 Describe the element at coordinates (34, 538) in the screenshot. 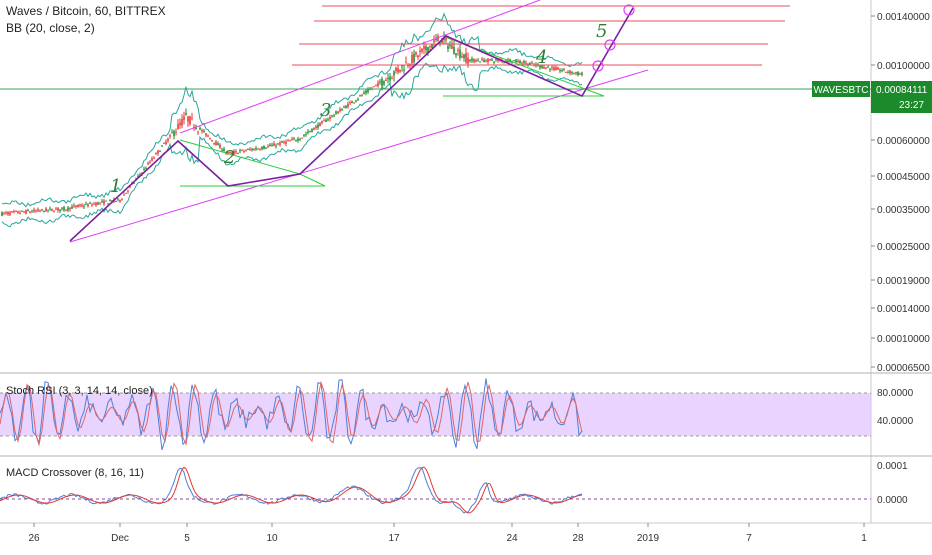

I see `time-tick-label: 26` at that location.